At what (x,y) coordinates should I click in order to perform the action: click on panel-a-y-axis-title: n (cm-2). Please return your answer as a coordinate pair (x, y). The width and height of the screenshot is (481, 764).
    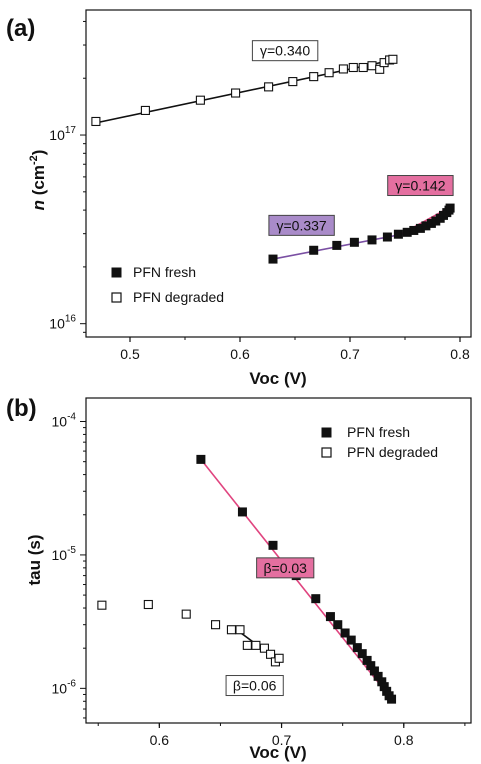
    Looking at the image, I should click on (38, 180).